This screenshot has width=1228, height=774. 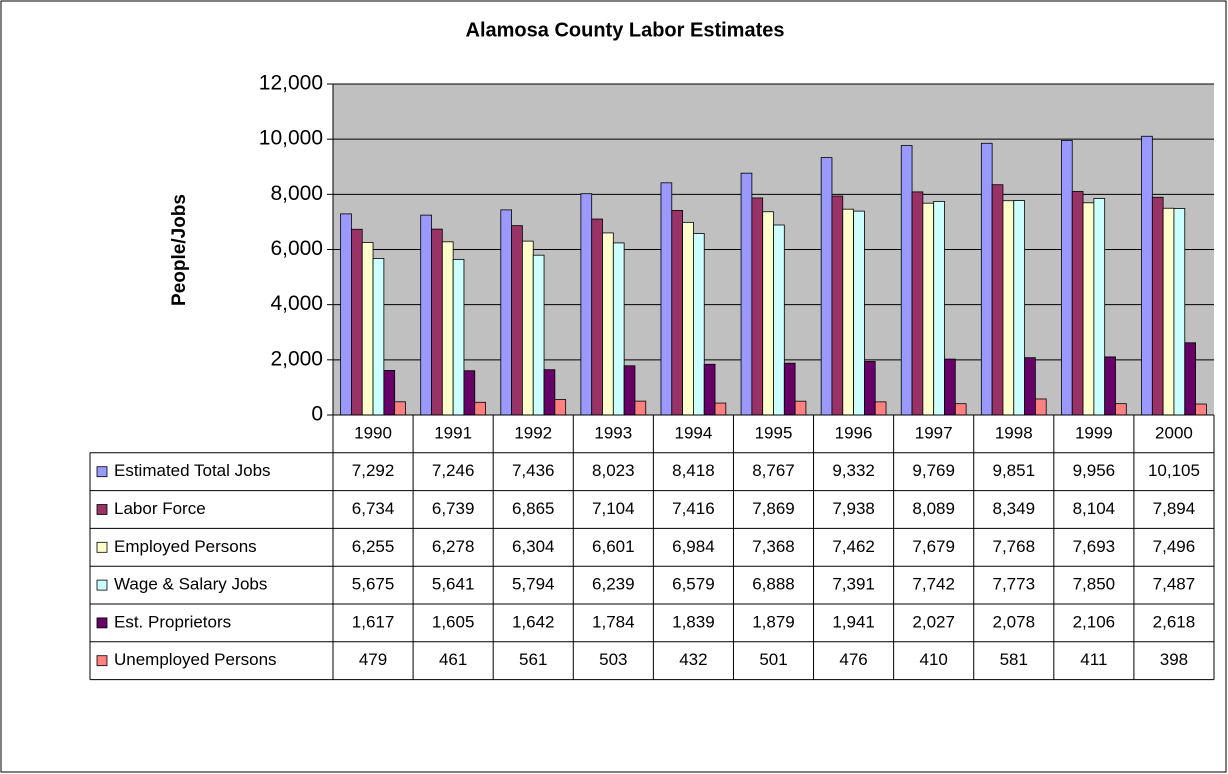 What do you see at coordinates (1013, 584) in the screenshot?
I see `table-value: 7,773` at bounding box center [1013, 584].